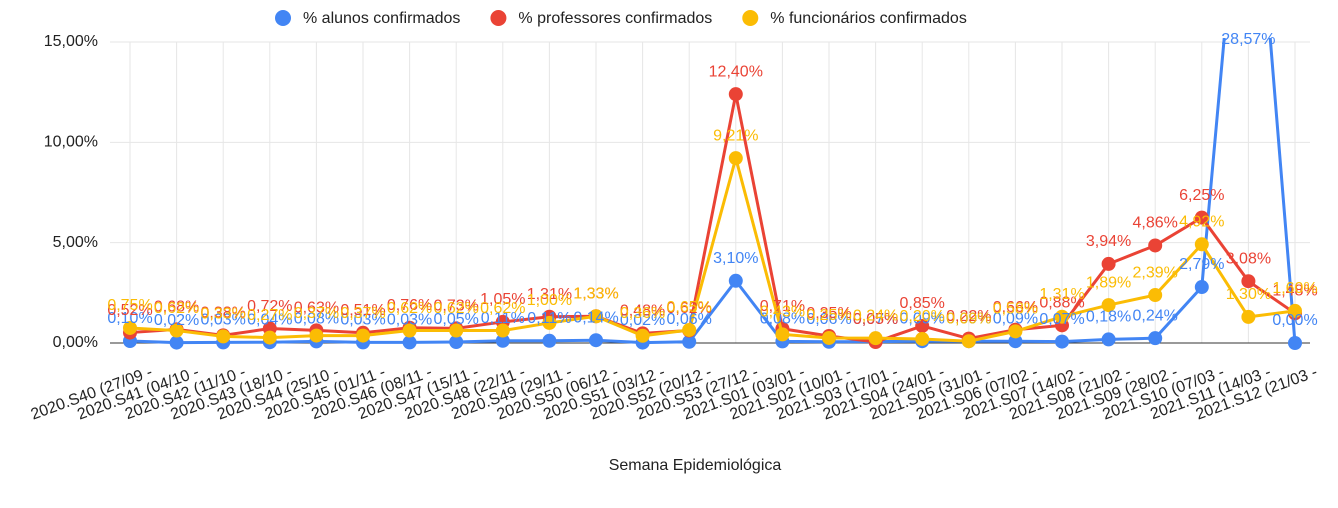 This screenshot has height=508, width=1338. What do you see at coordinates (868, 18) in the screenshot?
I see `legend-label: % funcionários confirmados` at bounding box center [868, 18].